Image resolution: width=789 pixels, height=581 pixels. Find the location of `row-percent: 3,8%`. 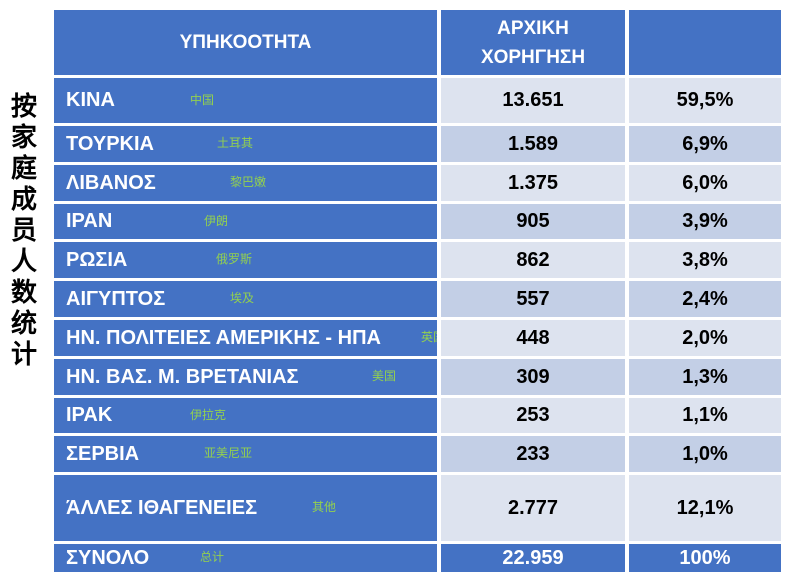

row-percent: 3,8% is located at coordinates (705, 260).